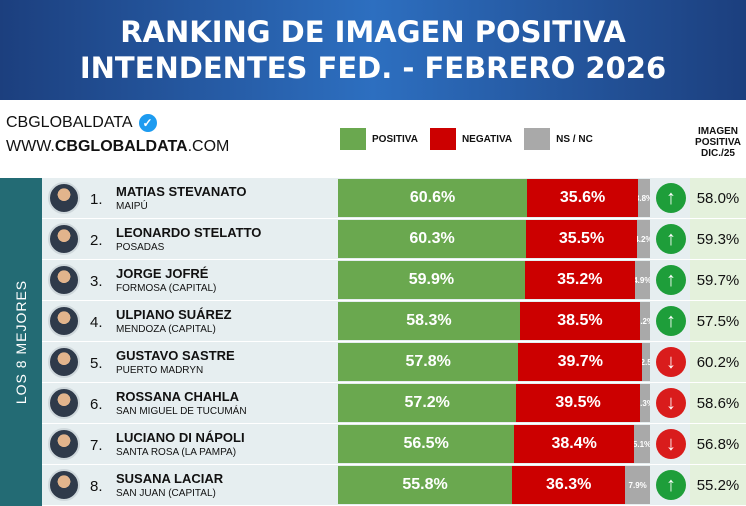 This screenshot has width=746, height=506. Describe the element at coordinates (96, 281) in the screenshot. I see `rank-number: 3.` at that location.